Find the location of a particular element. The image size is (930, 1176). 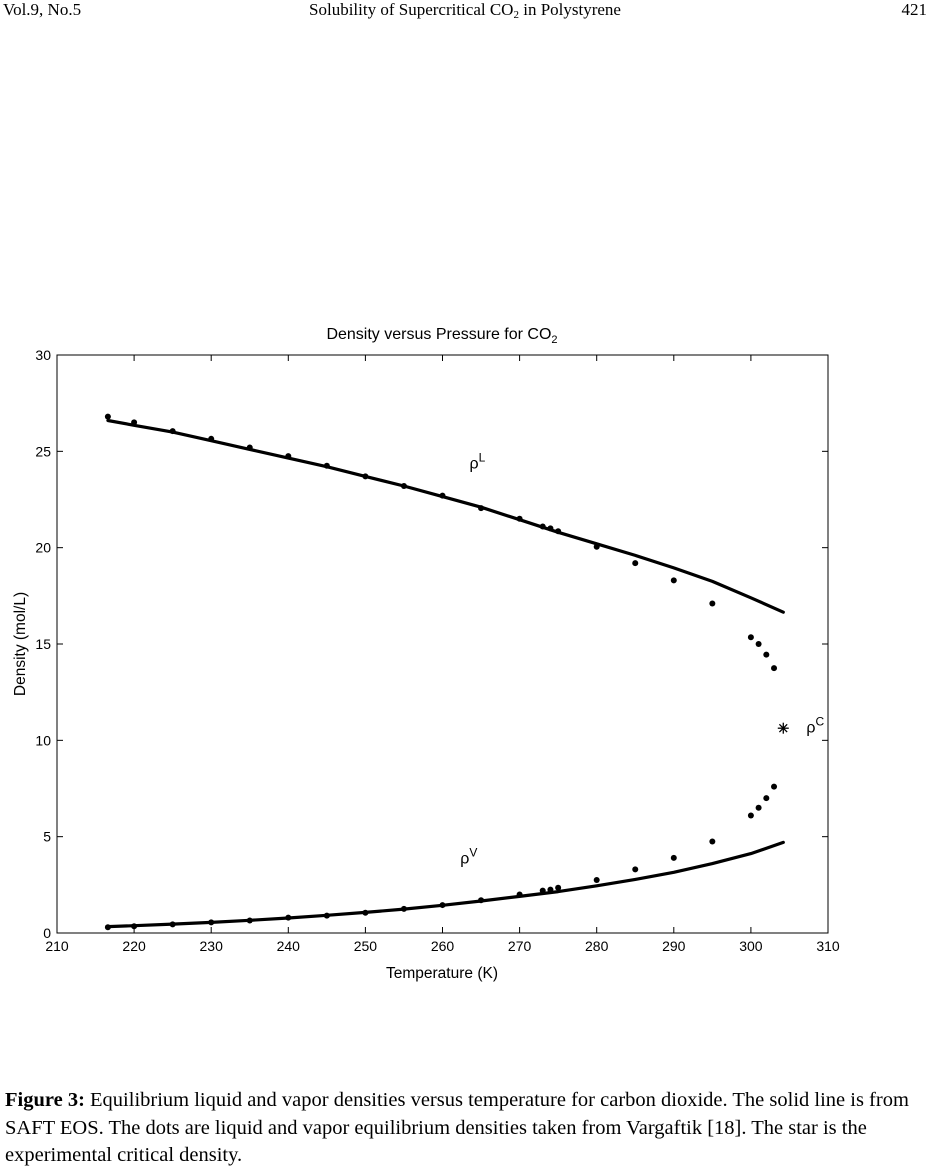

y-tick-label: 5 is located at coordinates (47, 837).